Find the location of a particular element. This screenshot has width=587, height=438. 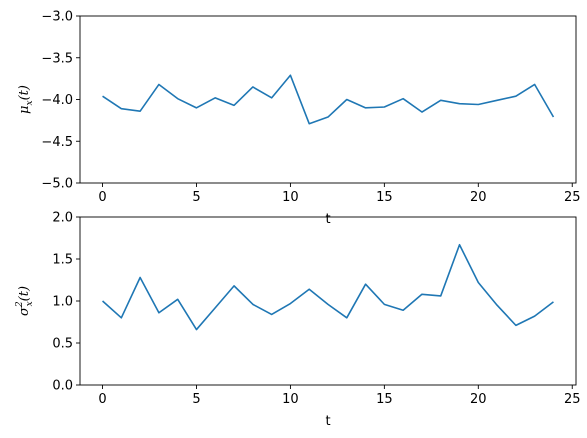

y-tick-label: −3.0 is located at coordinates (57, 17).